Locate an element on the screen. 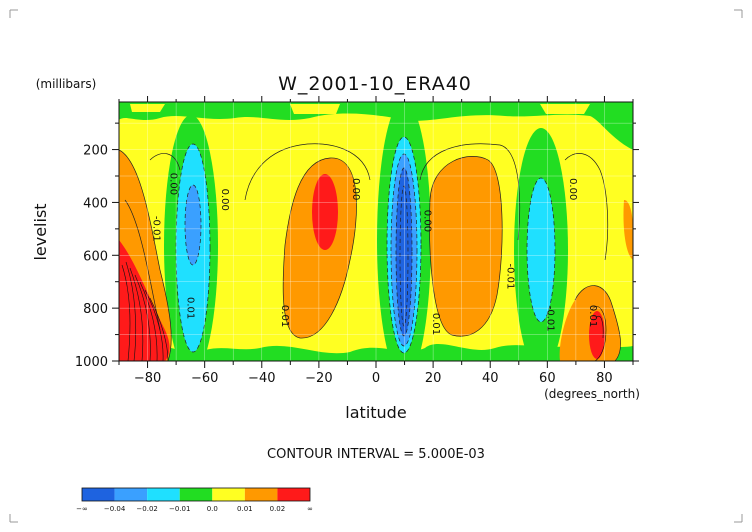 This screenshot has height=532, width=752. x-axis-label: latitude is located at coordinates (375, 412).